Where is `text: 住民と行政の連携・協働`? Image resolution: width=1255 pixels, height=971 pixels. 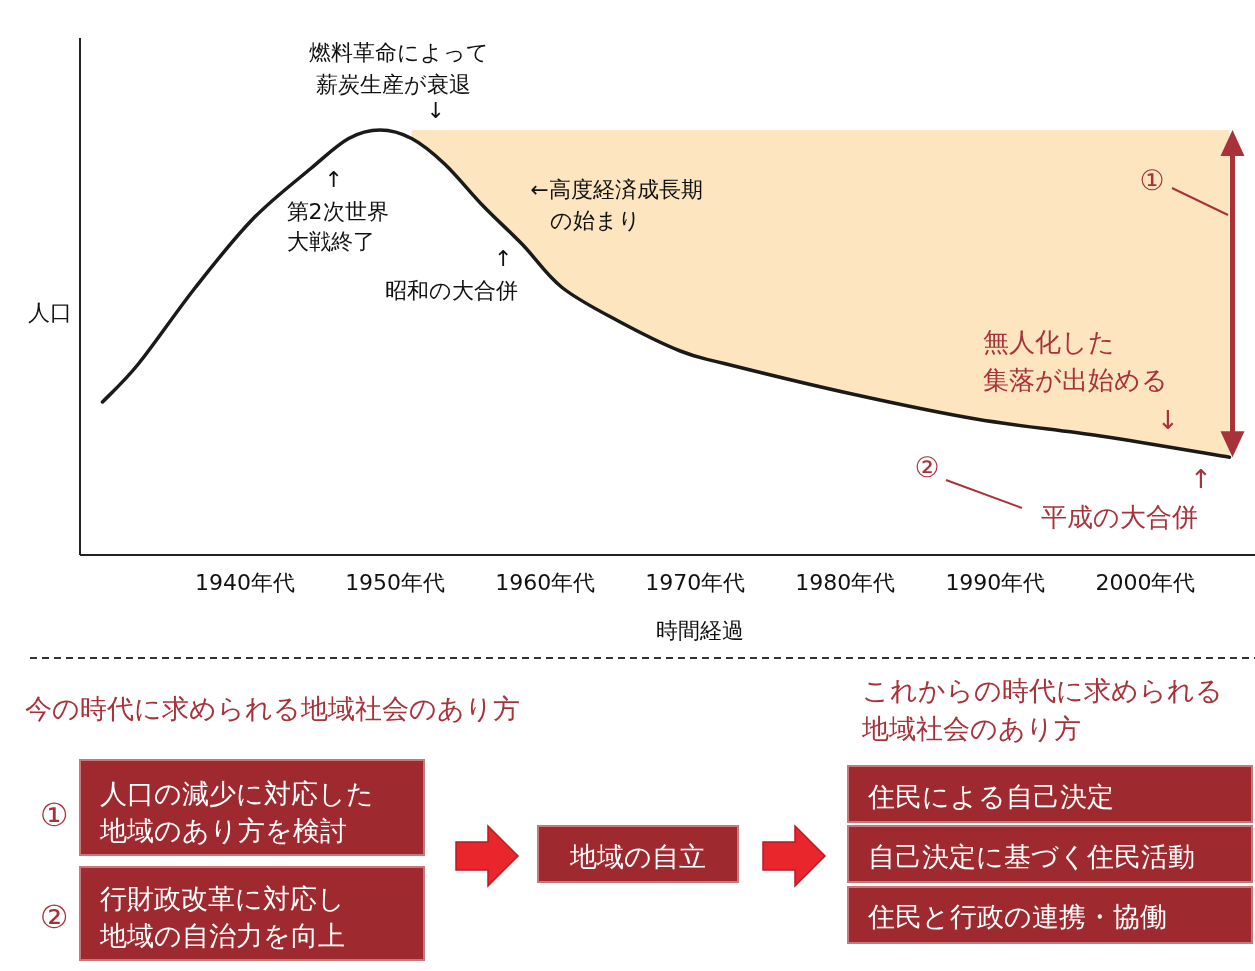 text: 住民と行政の連携・協働 is located at coordinates (1017, 916).